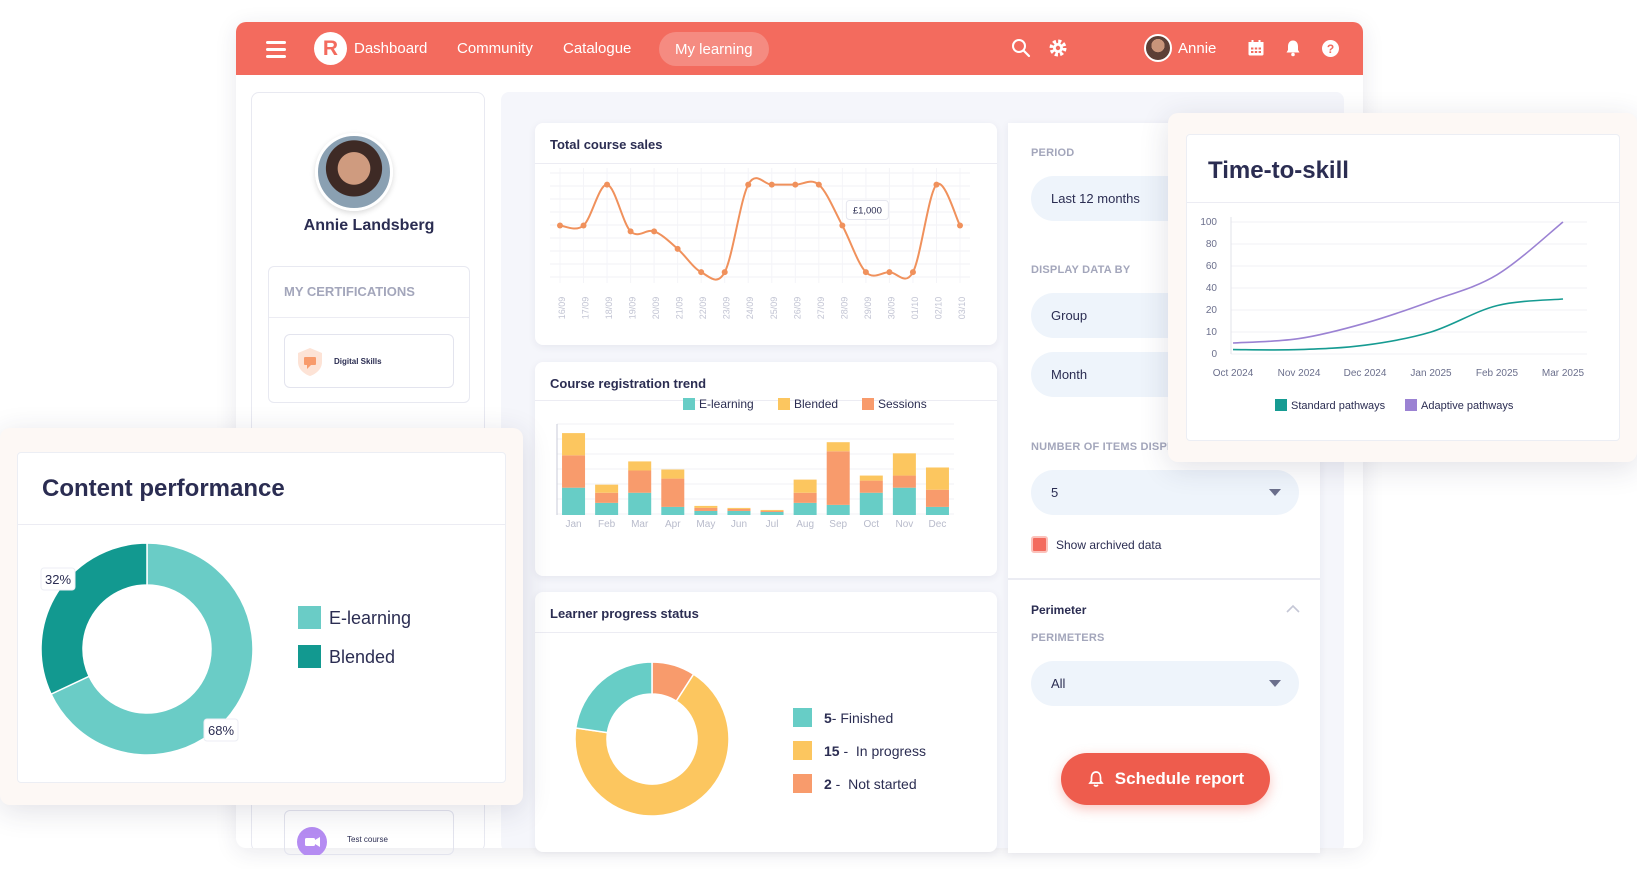 The image size is (1637, 869). Describe the element at coordinates (349, 291) in the screenshot. I see `certifications-title: MY CERTIFICATIONS` at that location.